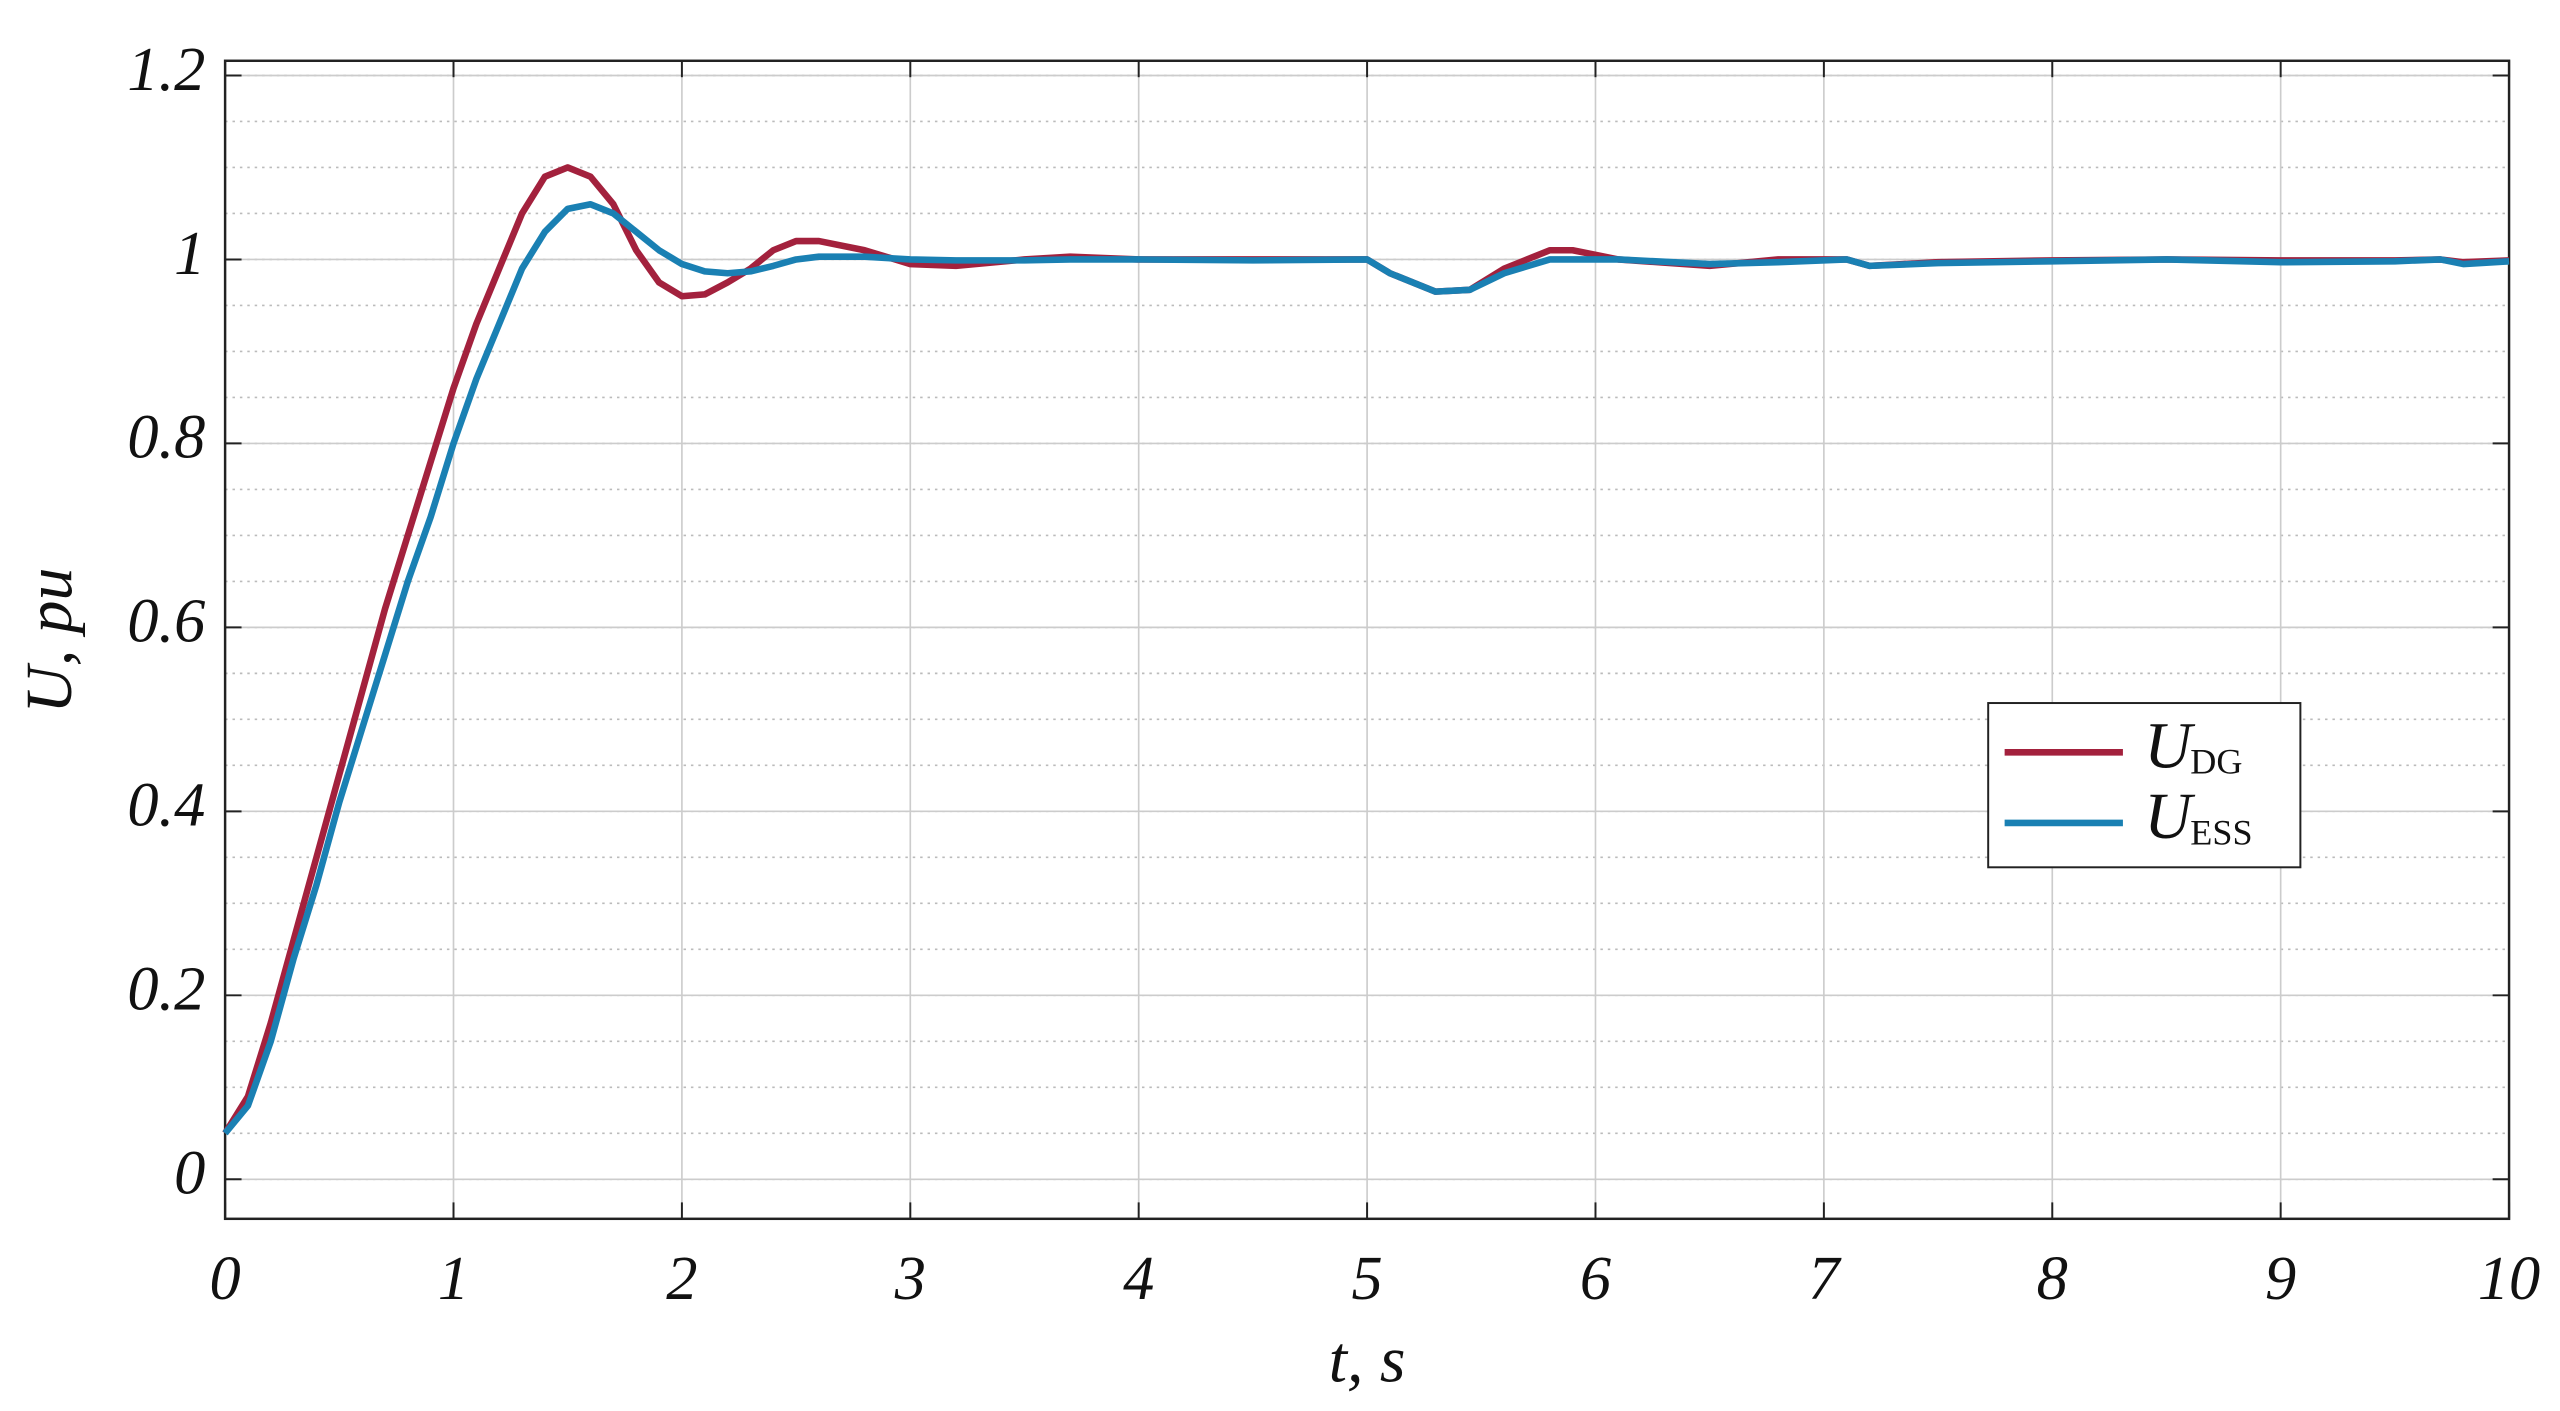 The width and height of the screenshot is (2560, 1411). I want to click on x-tick-label: 7, so click(1825, 1278).